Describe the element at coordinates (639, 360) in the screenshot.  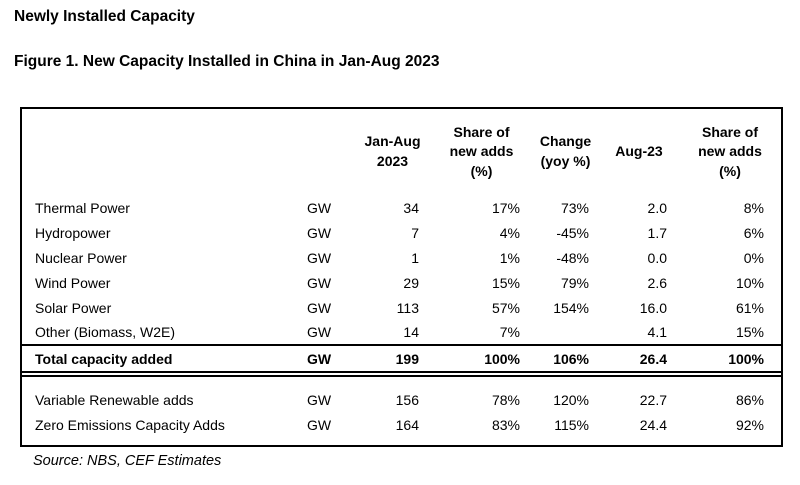
I see `row-value: 26.4` at that location.